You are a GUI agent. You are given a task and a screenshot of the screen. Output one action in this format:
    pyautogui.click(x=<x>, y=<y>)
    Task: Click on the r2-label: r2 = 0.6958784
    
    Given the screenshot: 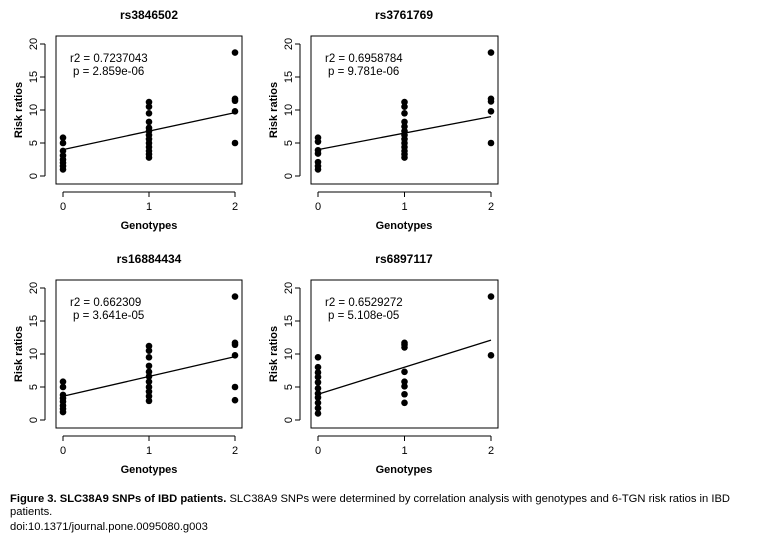 What is the action you would take?
    pyautogui.click(x=364, y=59)
    